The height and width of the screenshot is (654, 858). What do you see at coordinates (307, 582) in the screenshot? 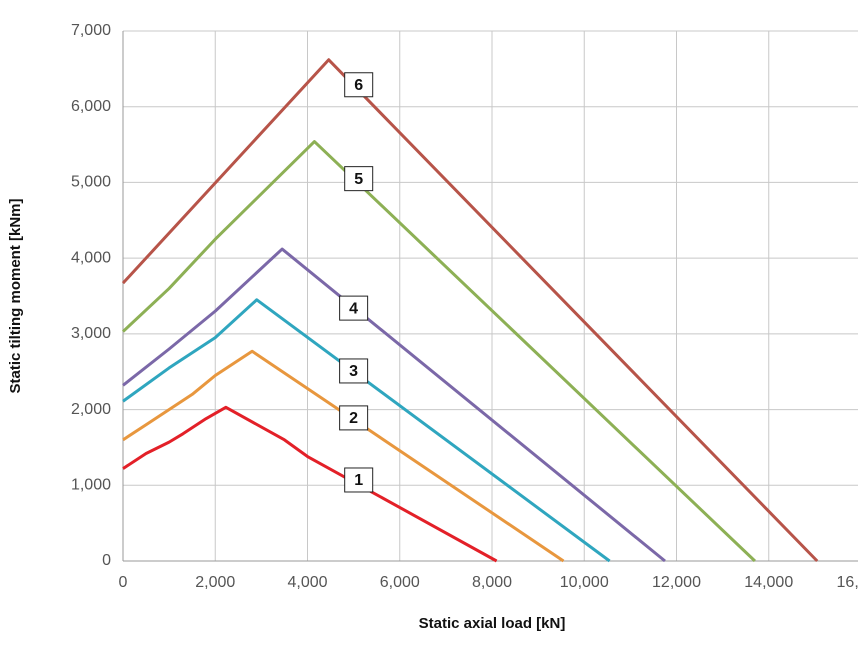
I see `x-tick-label: 4,000` at bounding box center [307, 582].